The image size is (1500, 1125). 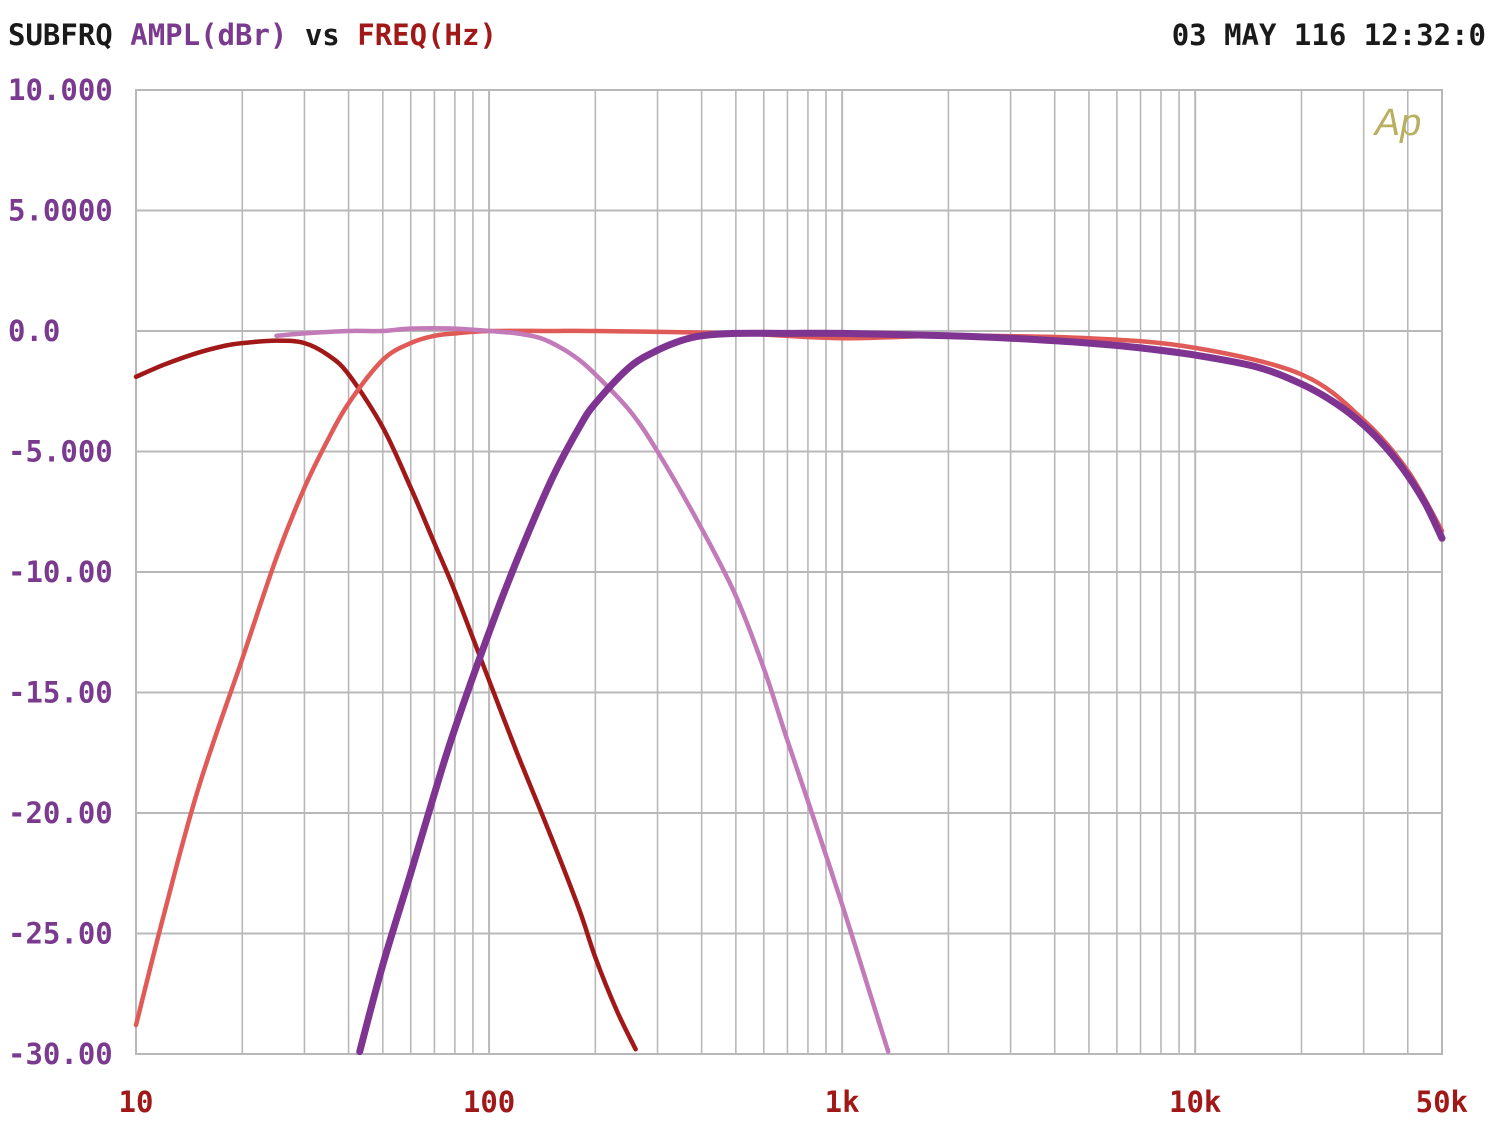 What do you see at coordinates (842, 1102) in the screenshot?
I see `x-tick-label: 1k` at bounding box center [842, 1102].